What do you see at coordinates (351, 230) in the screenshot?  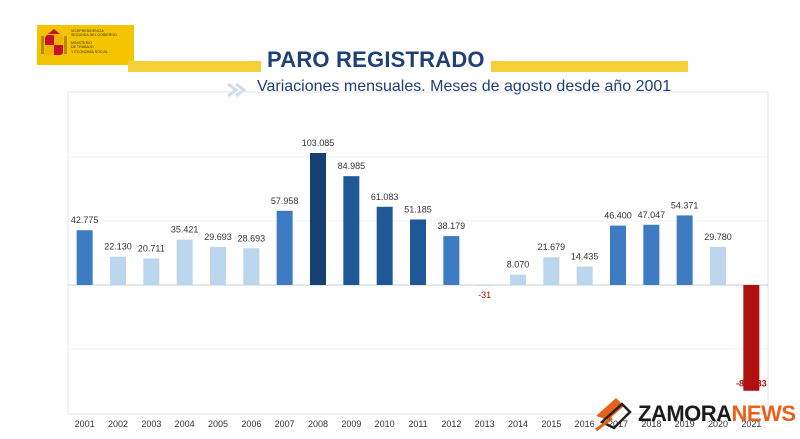 I see `bar-2009` at bounding box center [351, 230].